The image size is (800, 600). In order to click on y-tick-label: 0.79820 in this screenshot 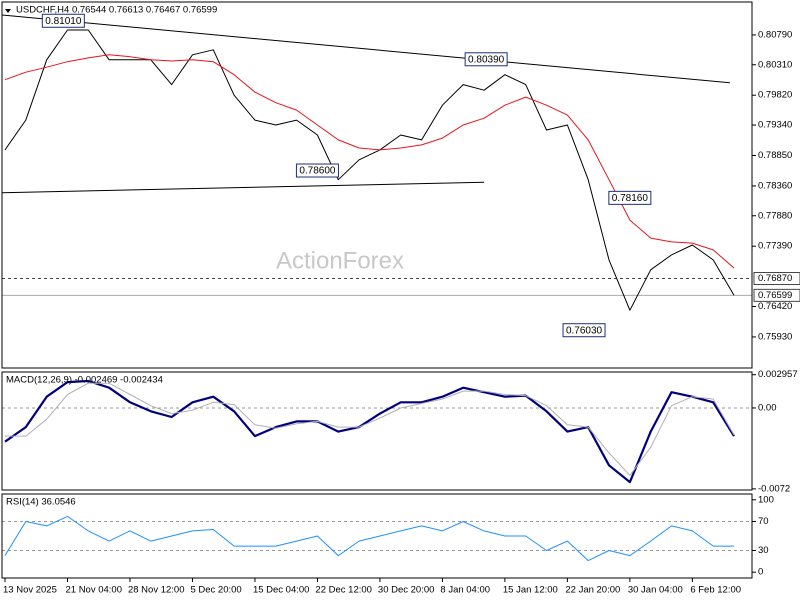, I will do `click(775, 95)`.